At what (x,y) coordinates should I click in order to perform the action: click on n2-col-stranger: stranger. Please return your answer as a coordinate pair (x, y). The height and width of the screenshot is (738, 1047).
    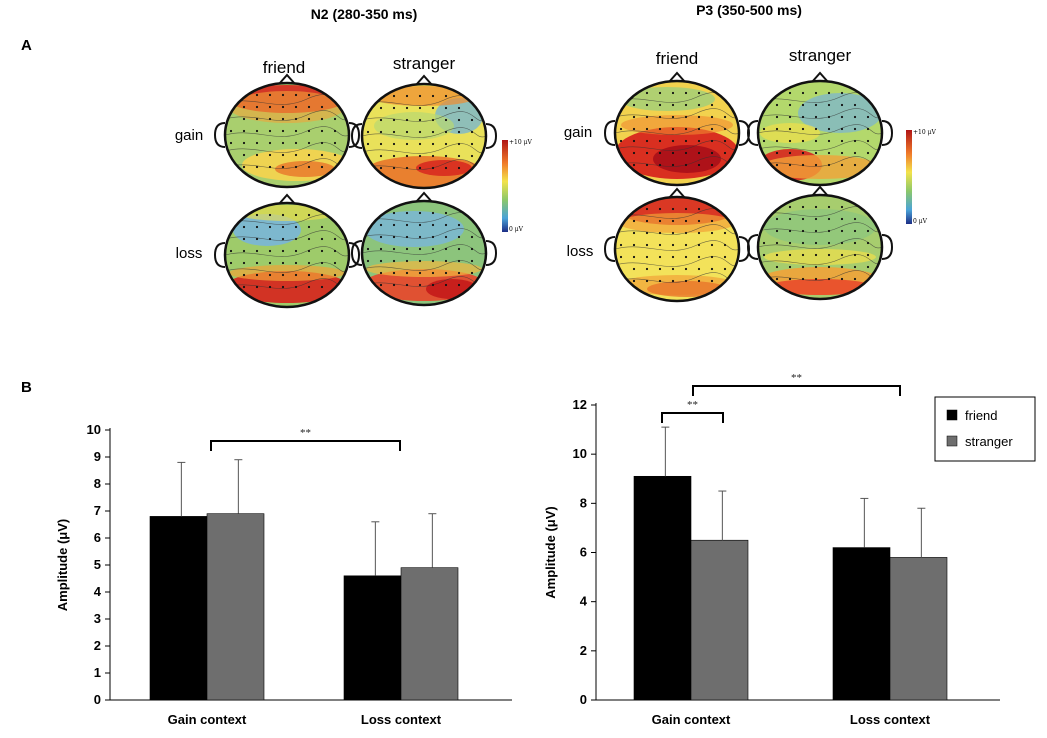
    Looking at the image, I should click on (424, 63).